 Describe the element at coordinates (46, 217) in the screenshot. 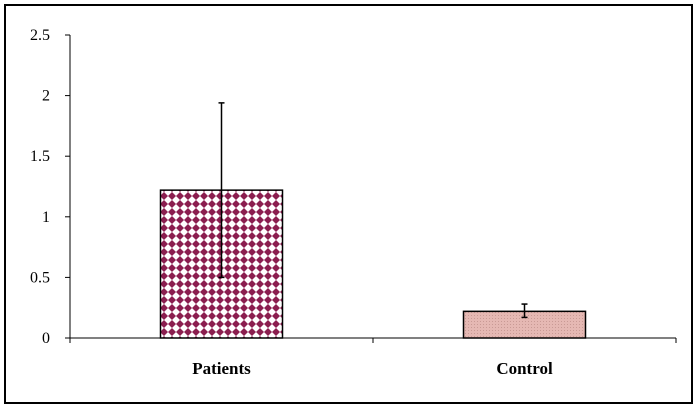

I see `y-tick-label: 1` at that location.